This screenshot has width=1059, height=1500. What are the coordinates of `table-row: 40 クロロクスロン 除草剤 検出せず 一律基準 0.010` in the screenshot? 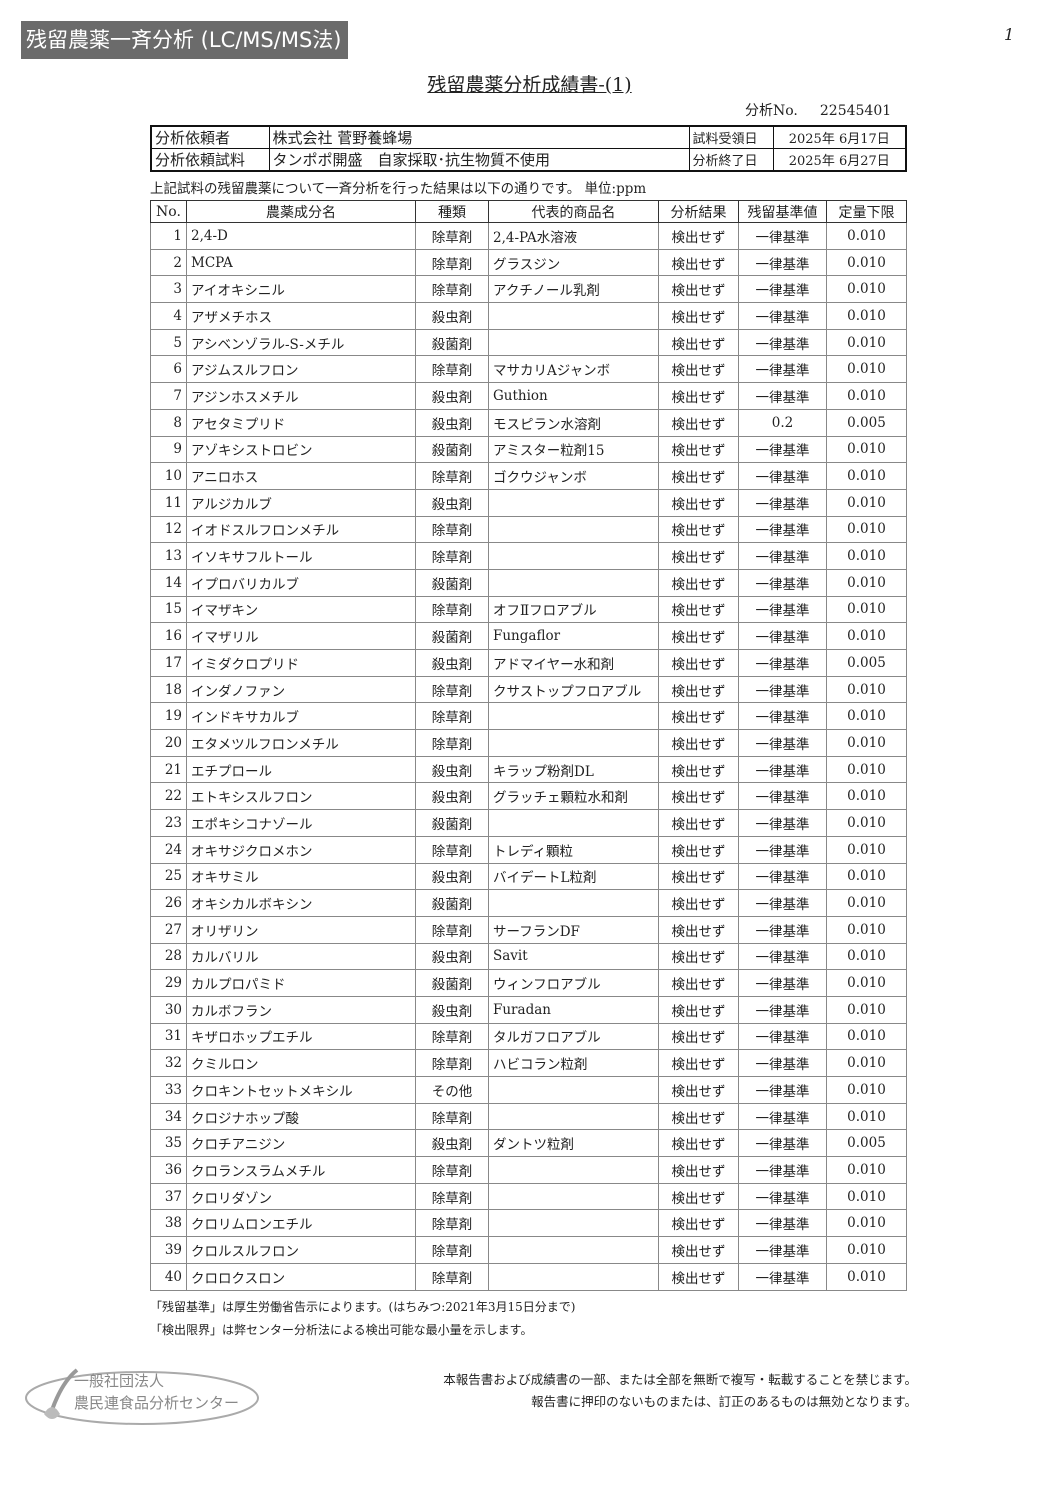 It's located at (528, 1276).